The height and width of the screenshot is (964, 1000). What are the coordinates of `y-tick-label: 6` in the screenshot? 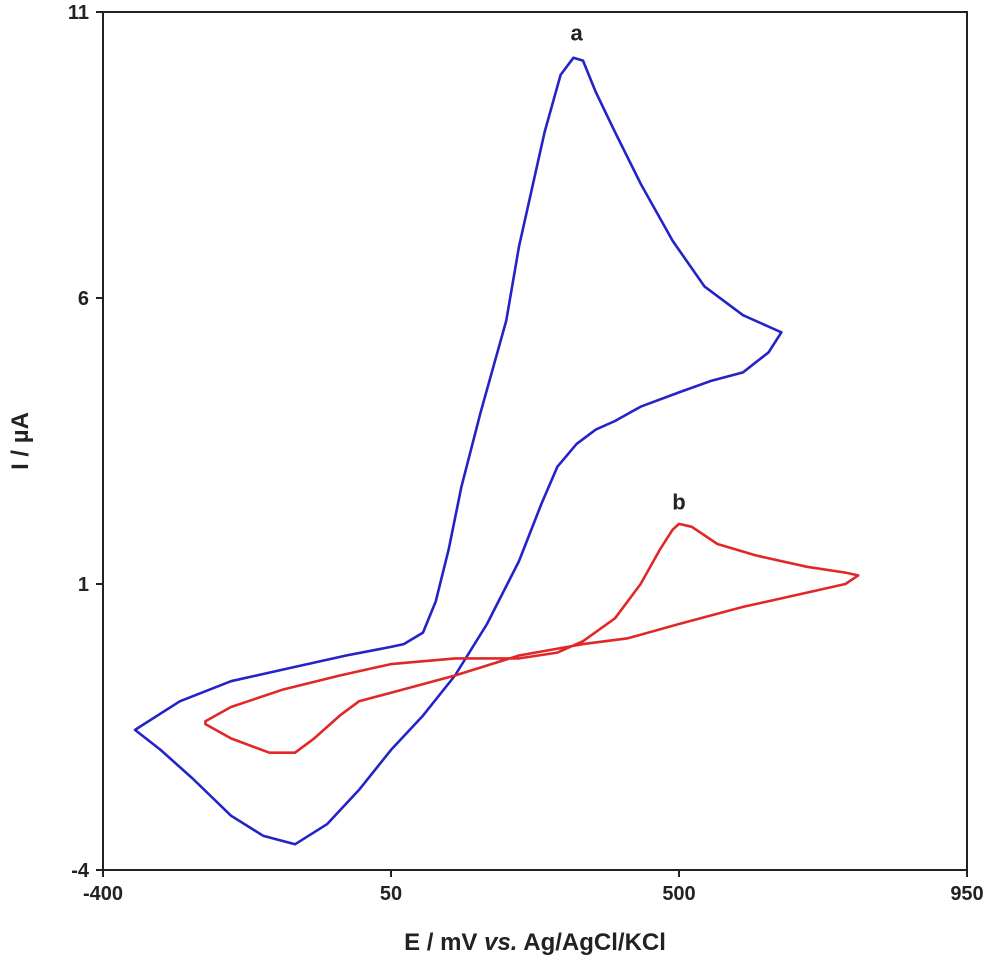 It's located at (83, 299).